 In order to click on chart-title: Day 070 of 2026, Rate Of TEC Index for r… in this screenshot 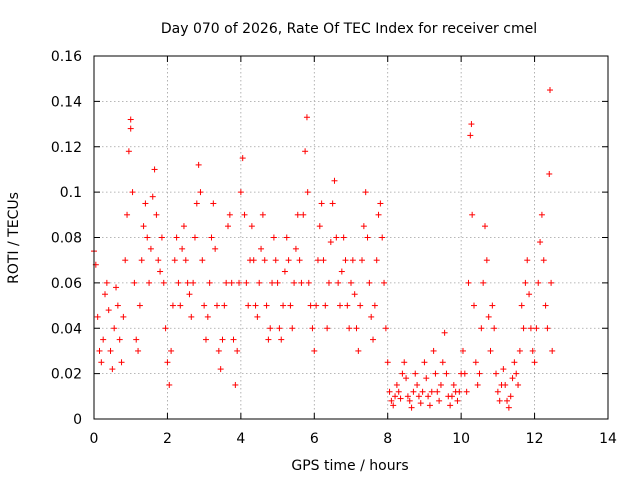, I will do `click(349, 29)`.